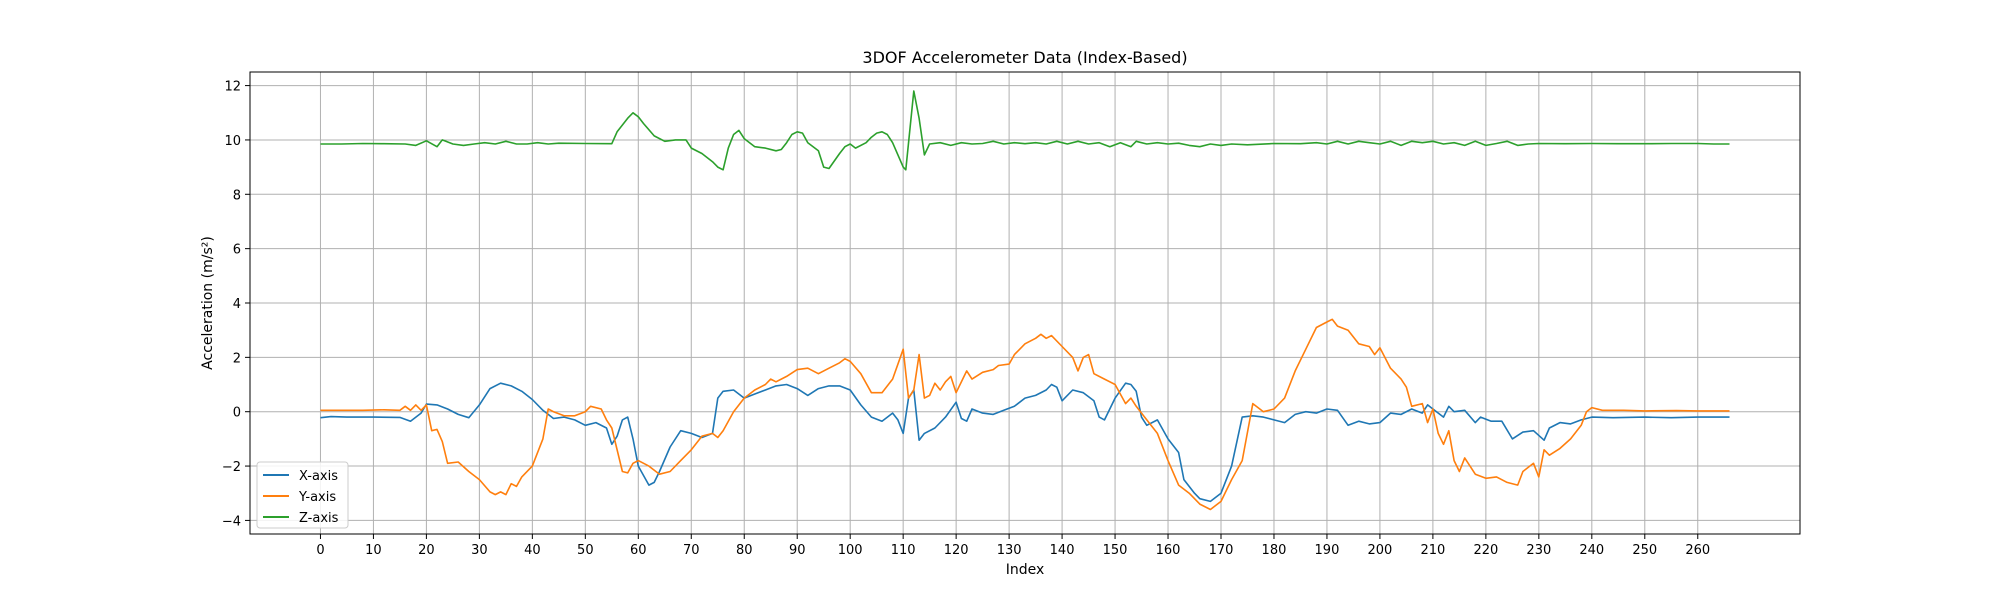 The height and width of the screenshot is (600, 2000). What do you see at coordinates (1025, 570) in the screenshot?
I see `x-axis-label: Index` at bounding box center [1025, 570].